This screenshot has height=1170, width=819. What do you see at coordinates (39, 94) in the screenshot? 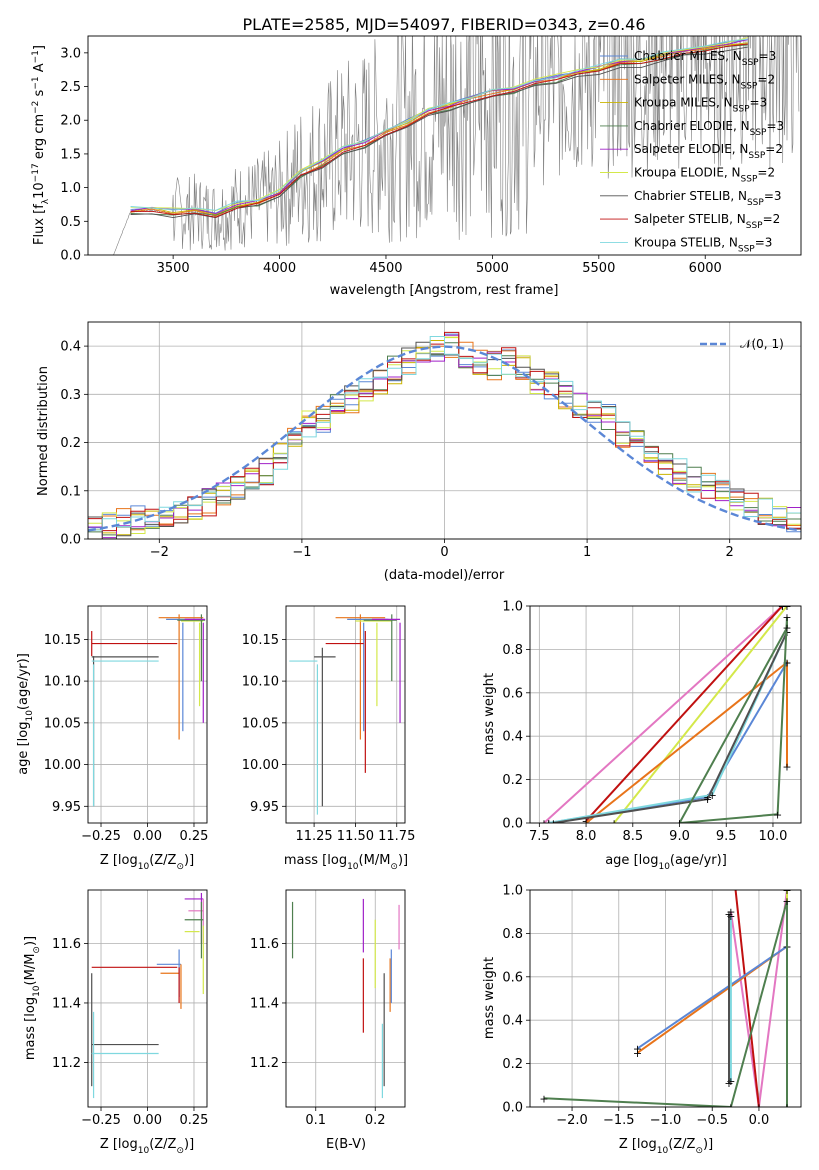
I see `label-part: s` at bounding box center [39, 94].